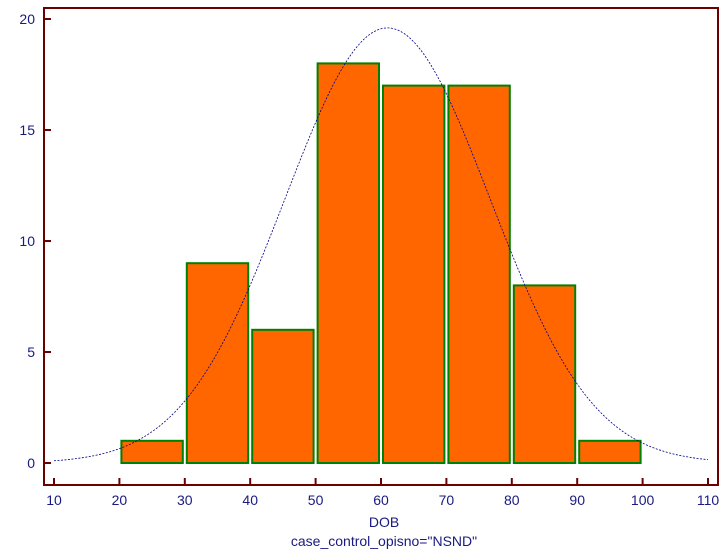  I want to click on x-tick-label-70: 70, so click(447, 500).